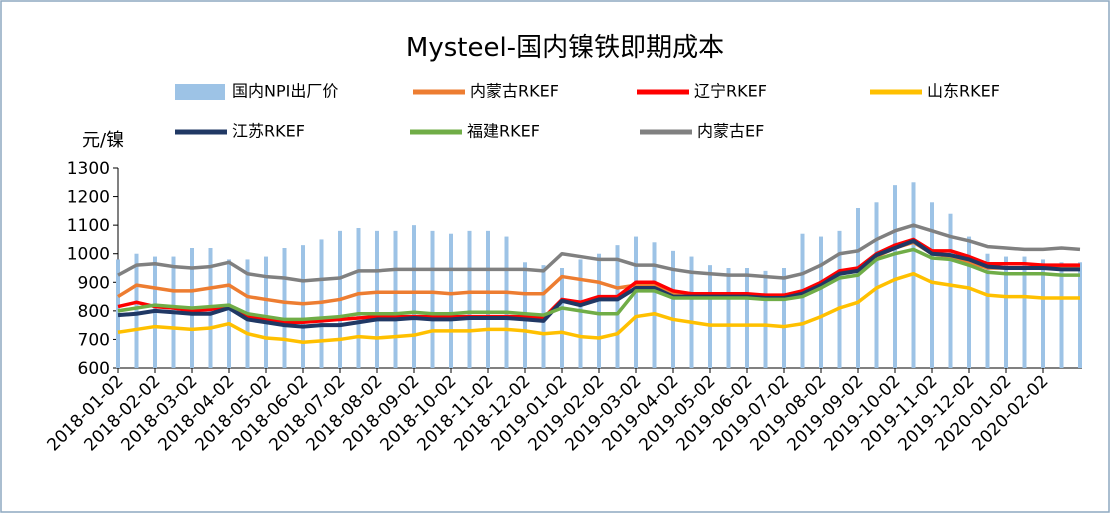 The height and width of the screenshot is (513, 1110). Describe the element at coordinates (94, 369) in the screenshot. I see `y-tick-label: 600` at that location.